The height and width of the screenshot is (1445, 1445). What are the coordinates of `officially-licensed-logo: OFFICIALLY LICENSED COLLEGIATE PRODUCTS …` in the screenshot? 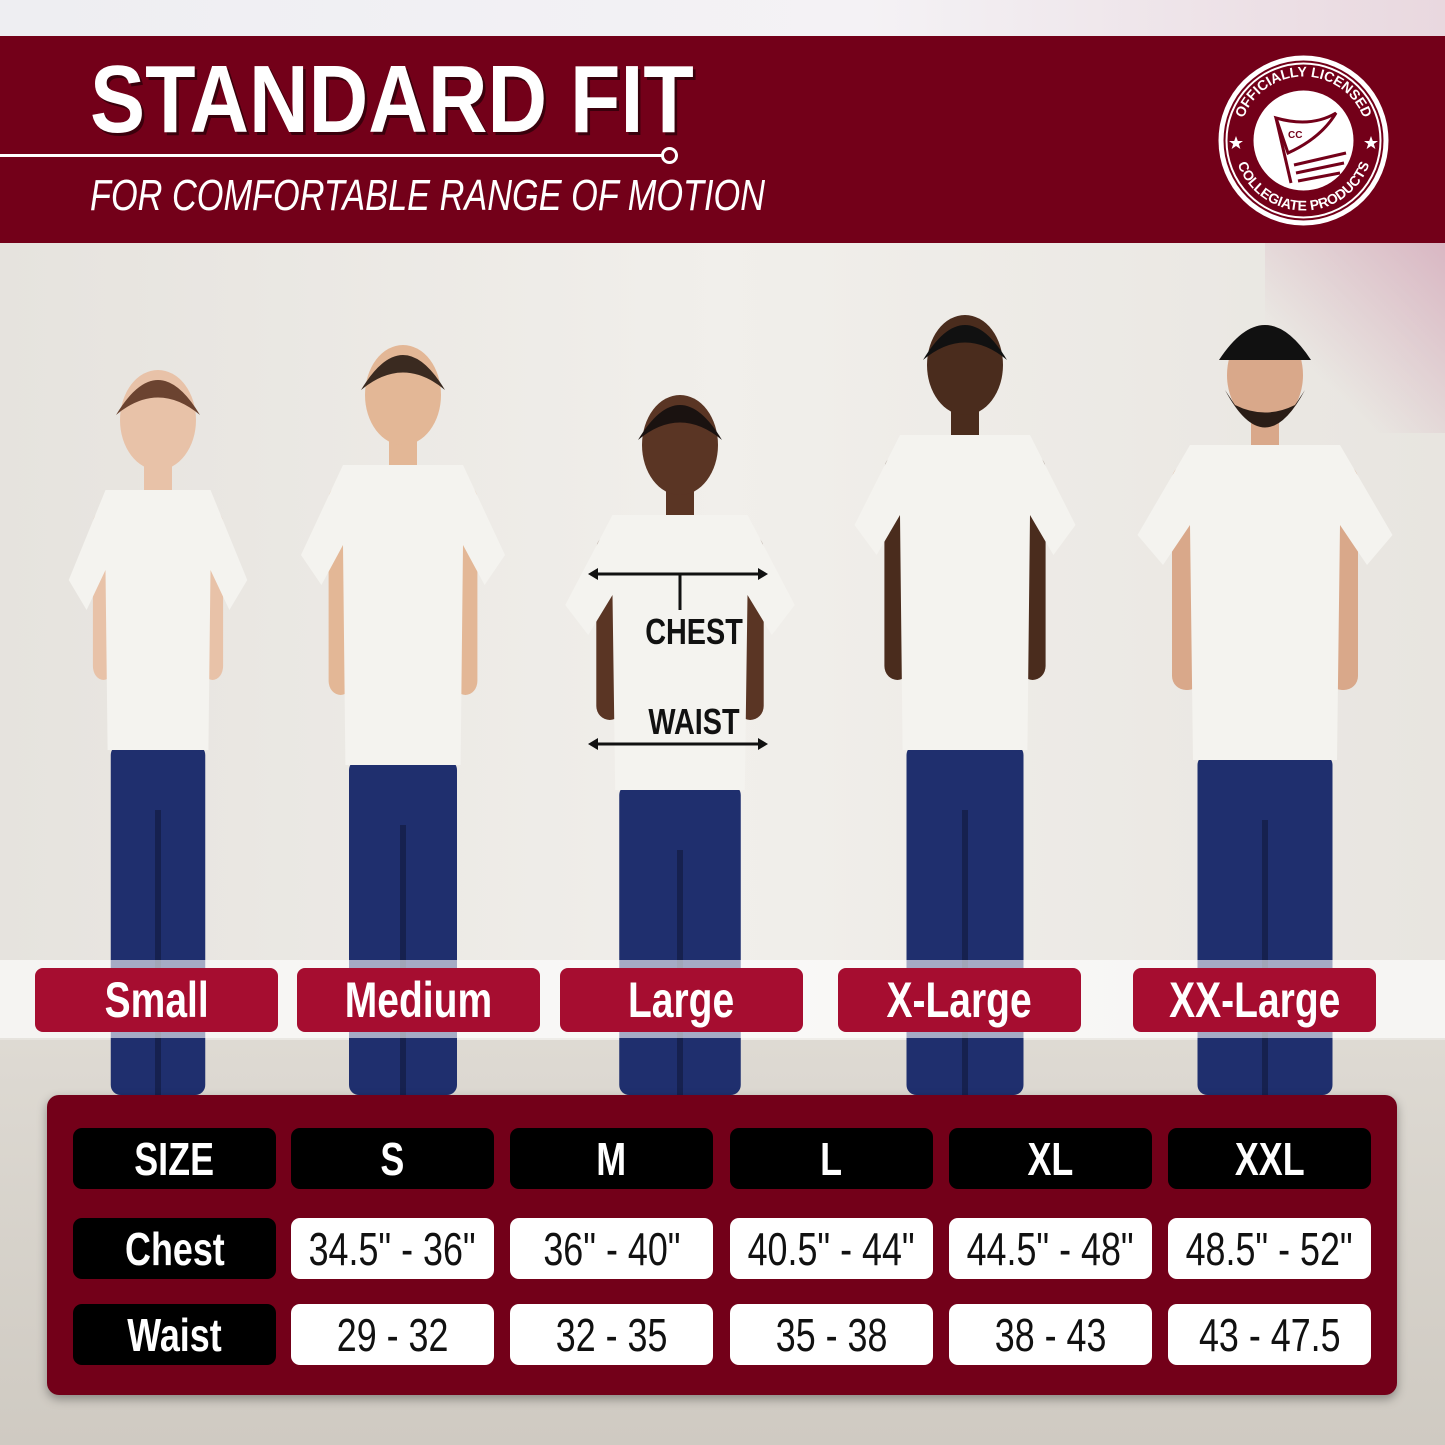 It's located at (1303, 140).